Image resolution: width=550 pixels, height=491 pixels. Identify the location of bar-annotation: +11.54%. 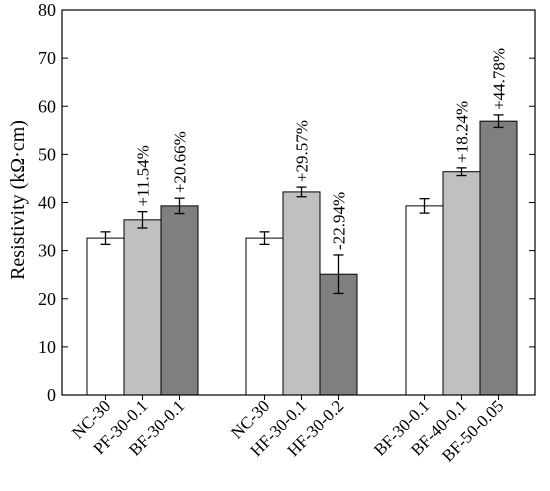
(143, 175).